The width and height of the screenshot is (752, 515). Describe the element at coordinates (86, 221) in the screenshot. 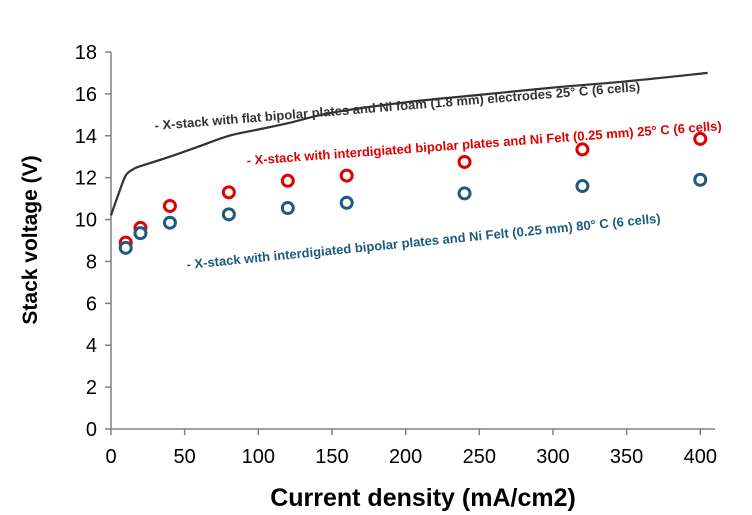

I see `y-tick-label: 10` at that location.